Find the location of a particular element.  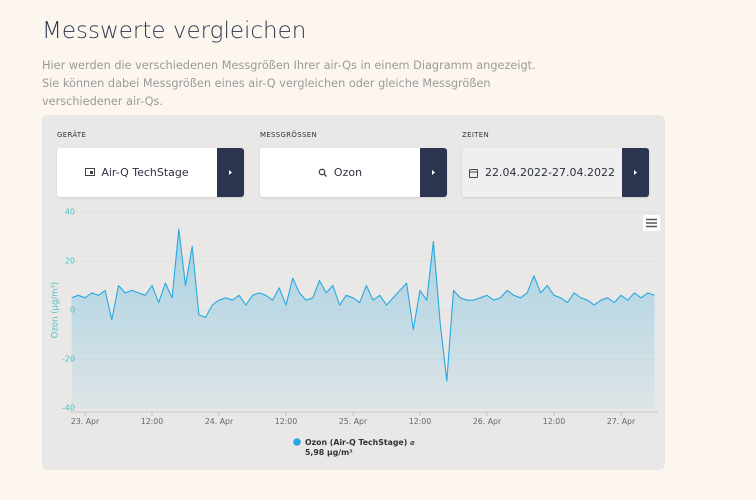

y-tick-label: -40 is located at coordinates (68, 408).